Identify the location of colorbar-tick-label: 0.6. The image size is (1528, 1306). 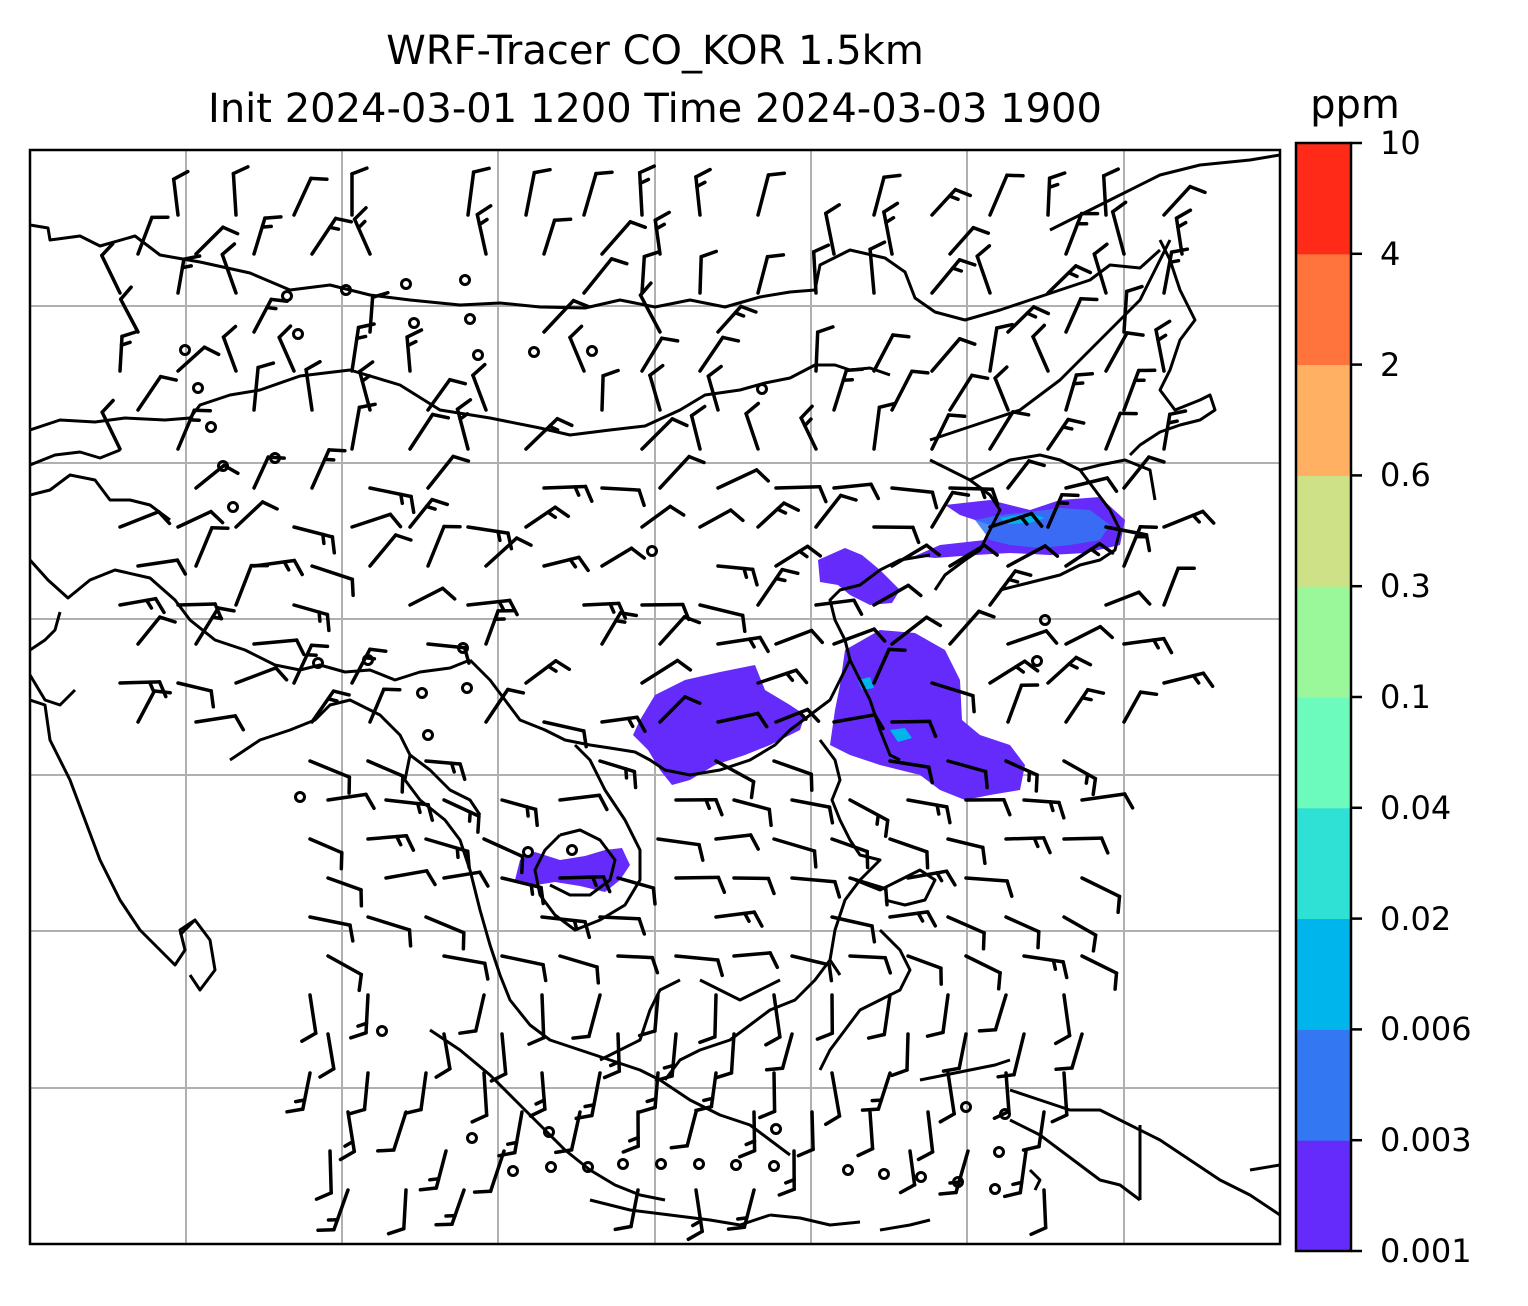
(1405, 475).